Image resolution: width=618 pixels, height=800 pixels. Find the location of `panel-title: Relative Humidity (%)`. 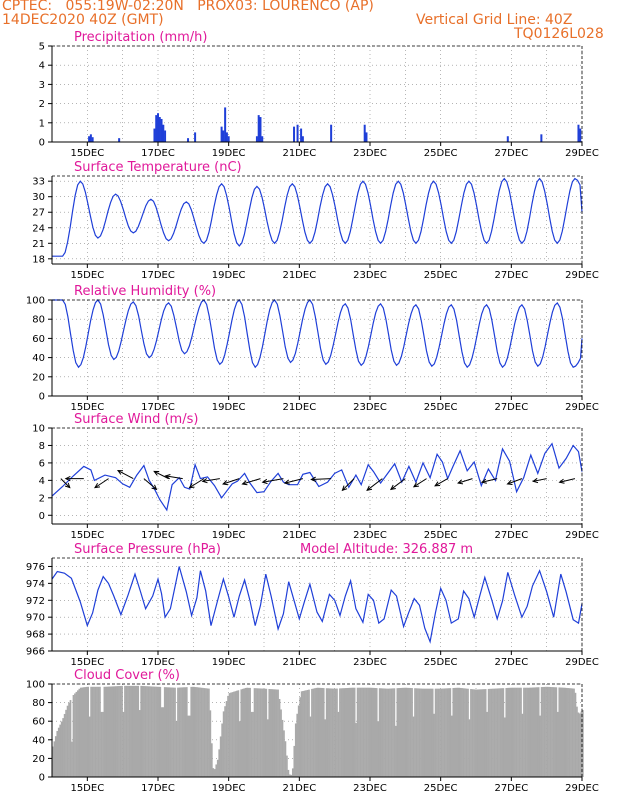

panel-title: Relative Humidity (%) is located at coordinates (145, 291).